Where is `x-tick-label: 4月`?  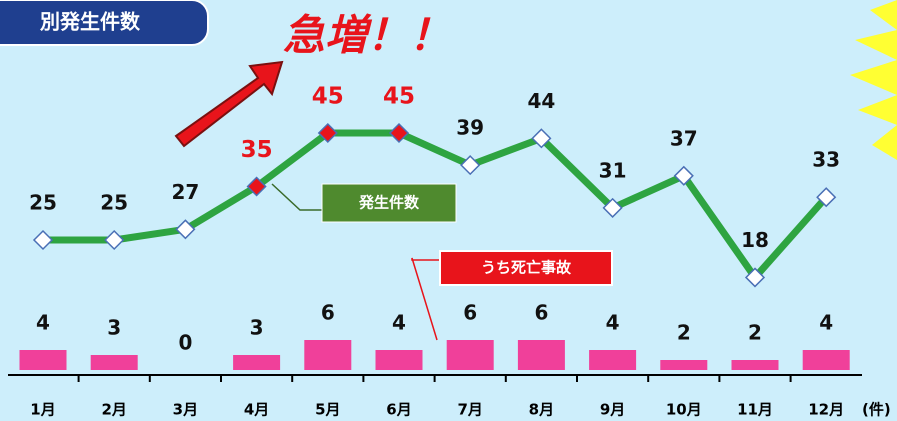
x-tick-label: 4月 is located at coordinates (256, 410).